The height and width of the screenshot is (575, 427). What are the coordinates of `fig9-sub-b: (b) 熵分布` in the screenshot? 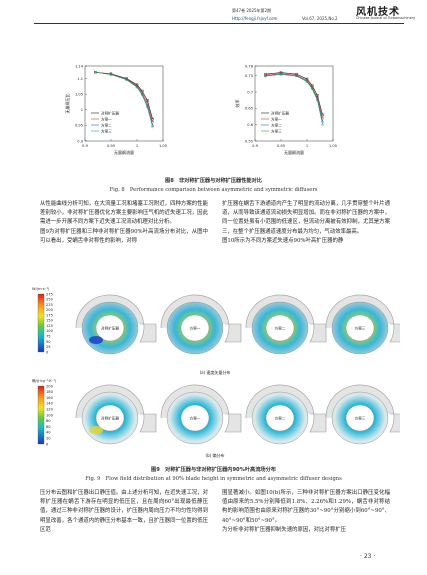 It's located at (215, 455).